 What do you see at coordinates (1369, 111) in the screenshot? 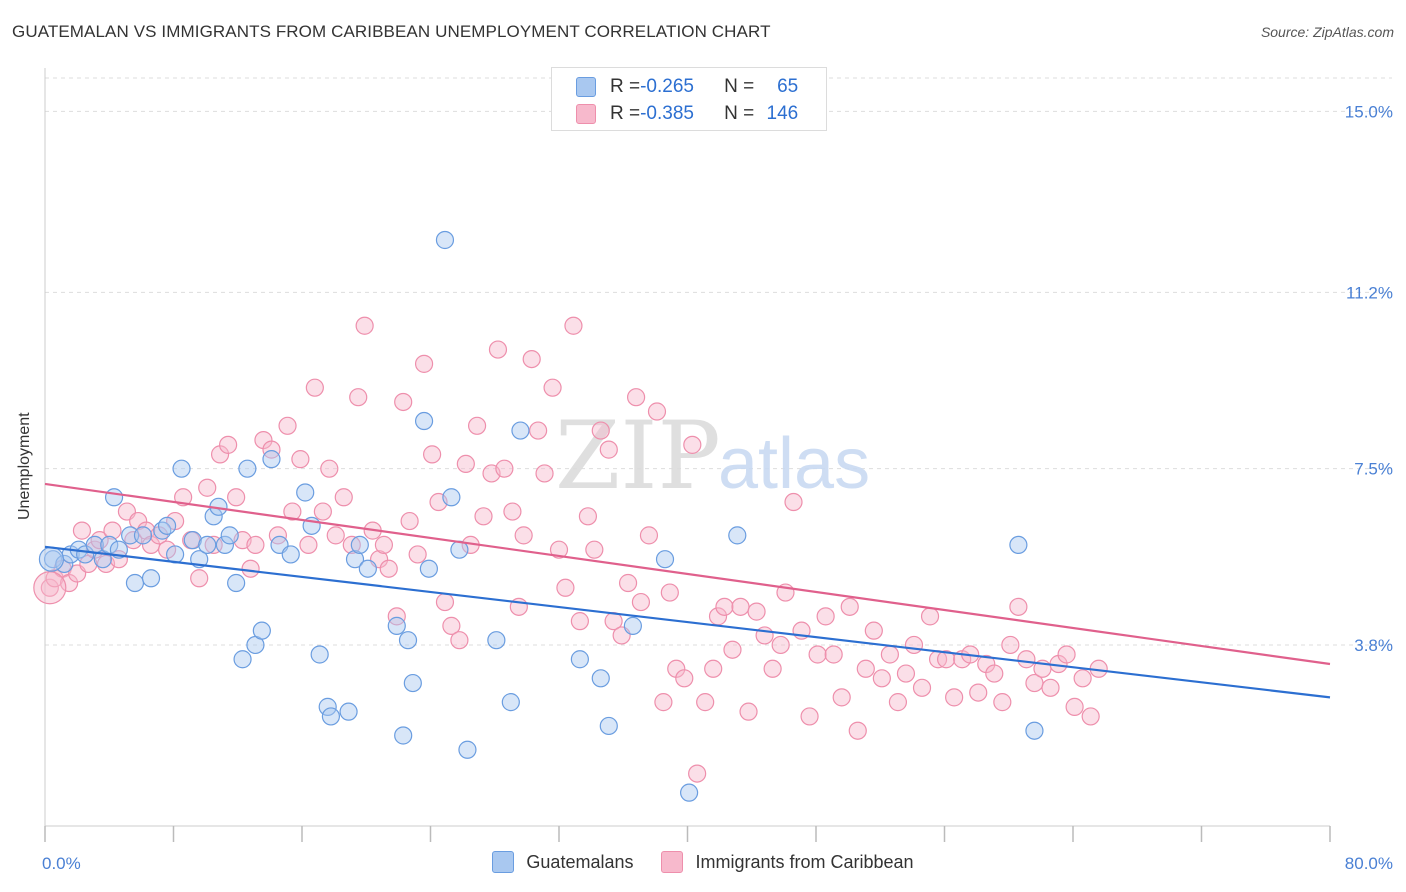
I see `y-tick-label: 15.0%` at bounding box center [1369, 111].